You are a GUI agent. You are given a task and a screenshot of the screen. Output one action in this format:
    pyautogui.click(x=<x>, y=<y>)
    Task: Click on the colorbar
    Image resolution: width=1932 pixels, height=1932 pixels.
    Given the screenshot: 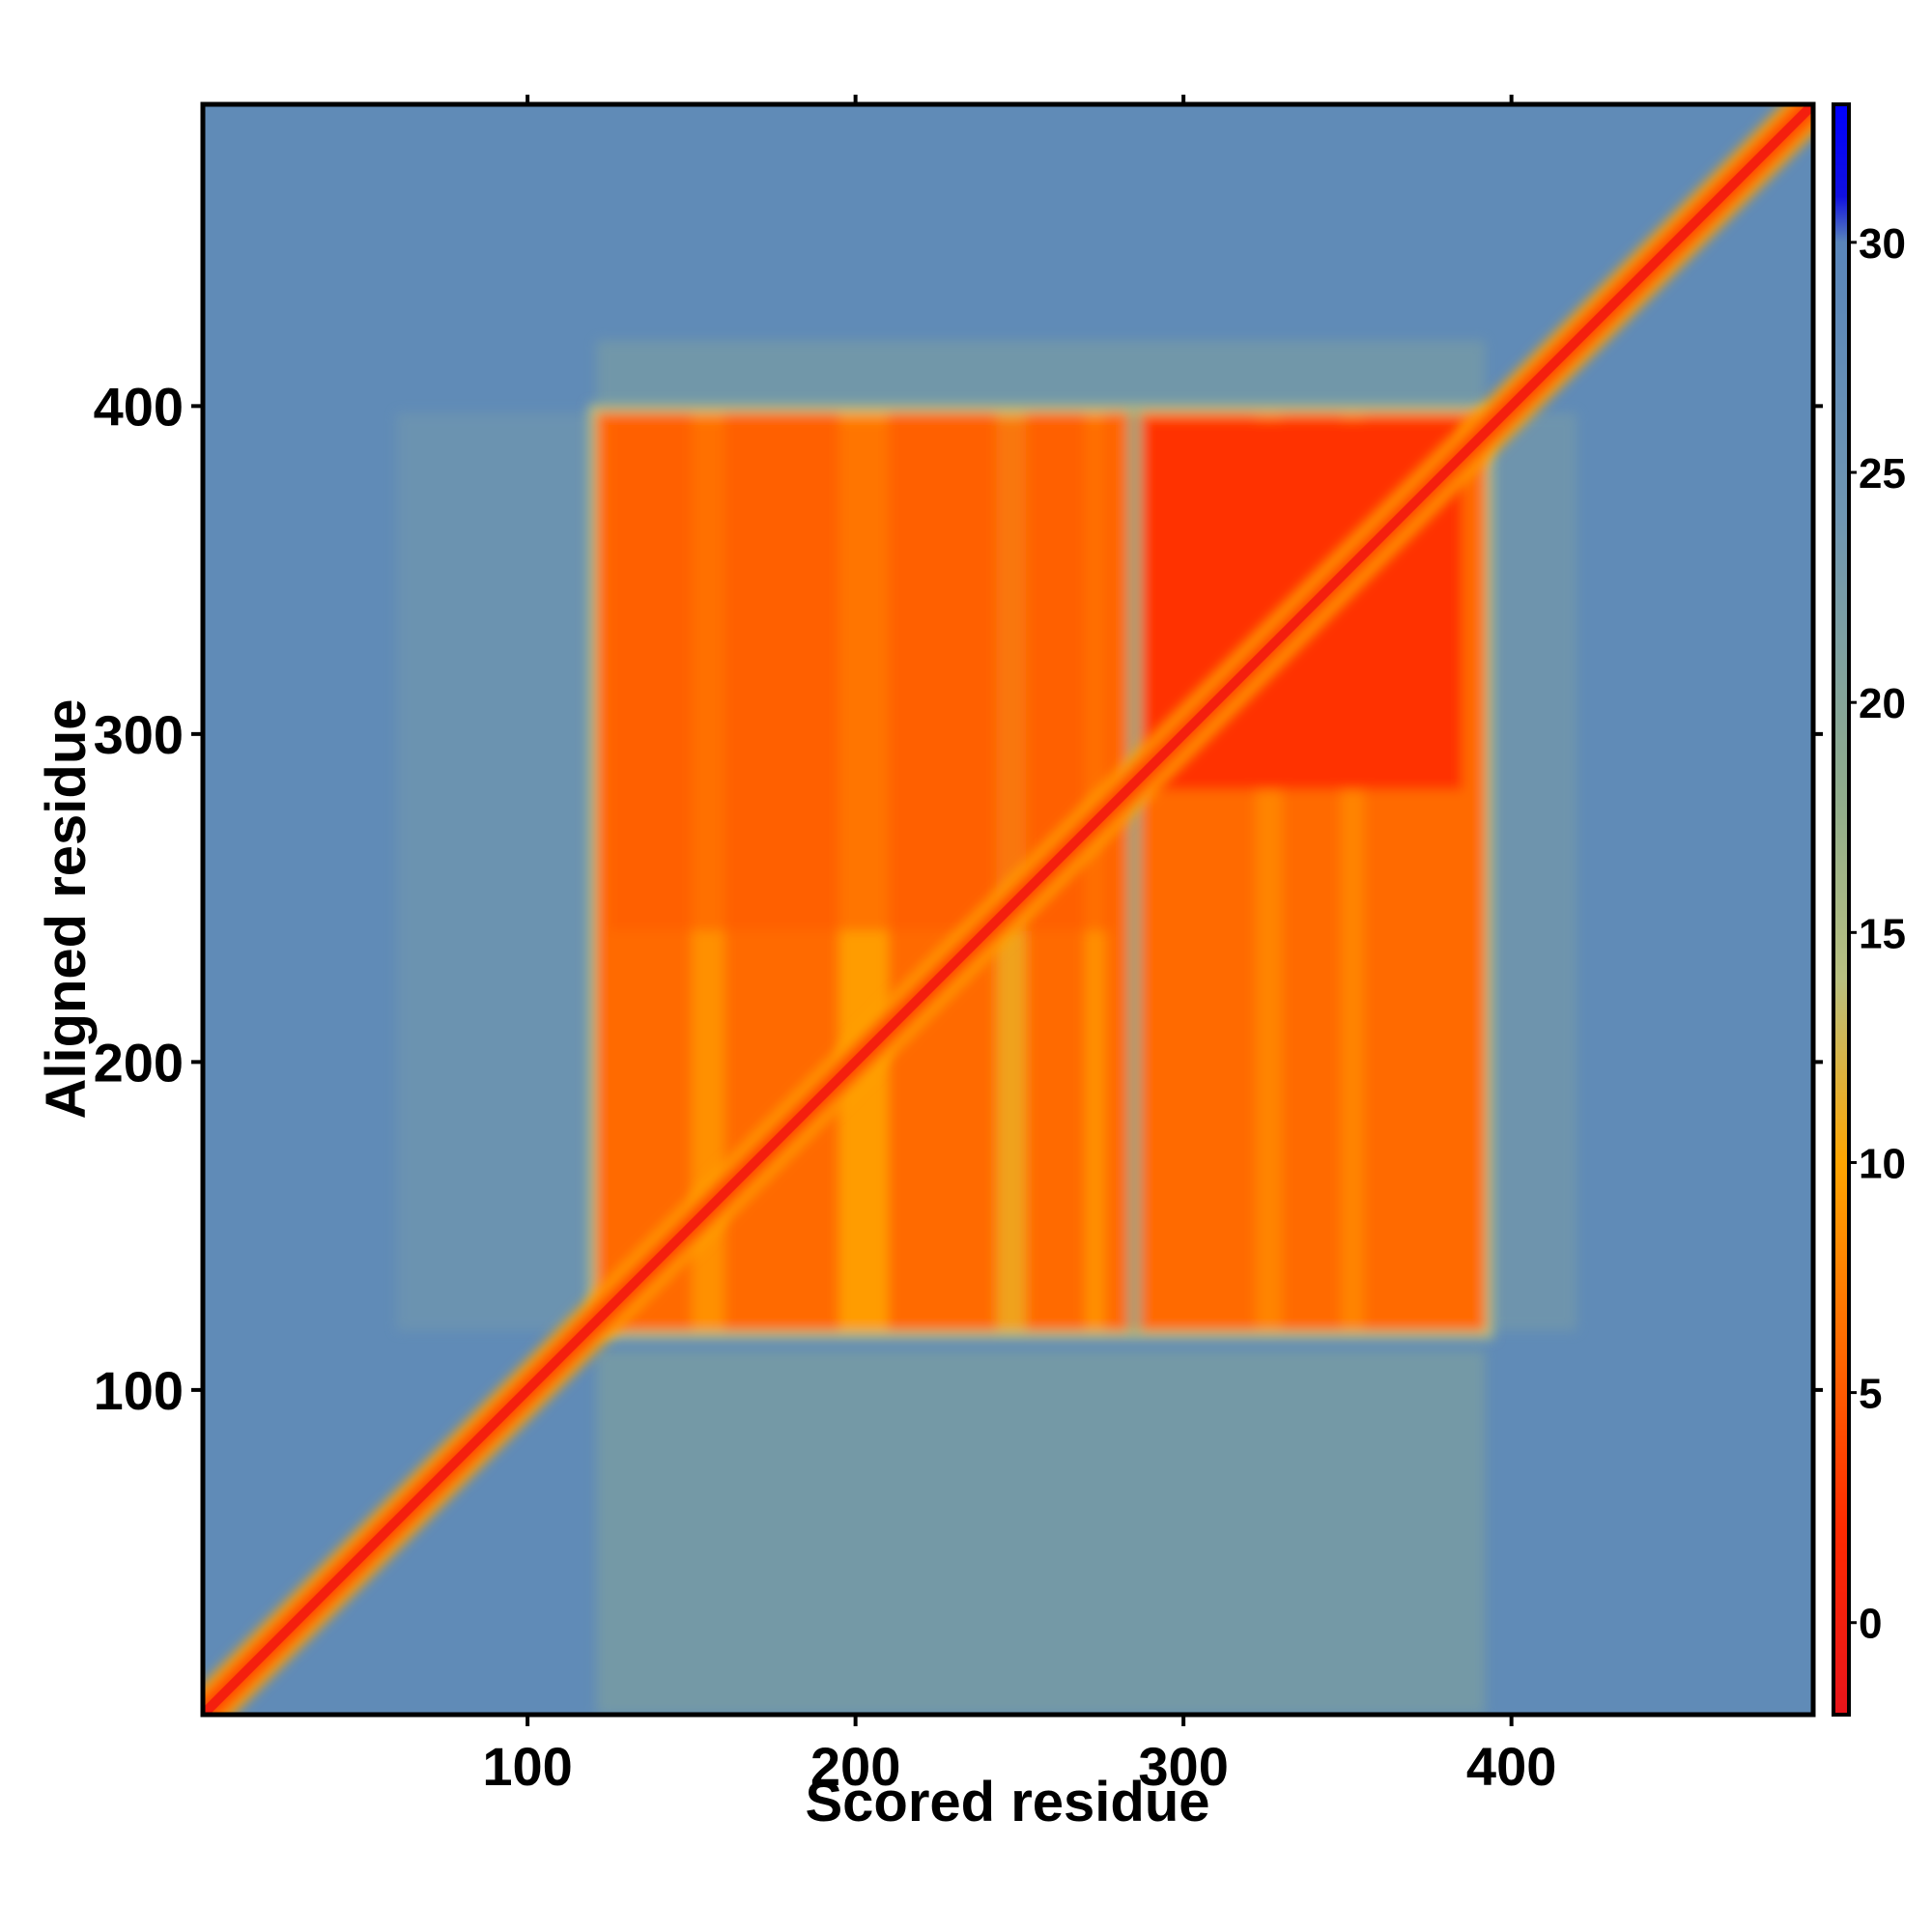 What is the action you would take?
    pyautogui.click(x=1841, y=909)
    